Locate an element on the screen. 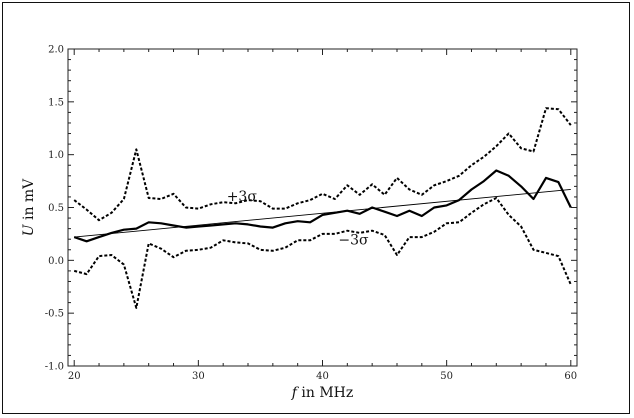 The height and width of the screenshot is (418, 634). y-axis-label: U in mV is located at coordinates (29, 207).